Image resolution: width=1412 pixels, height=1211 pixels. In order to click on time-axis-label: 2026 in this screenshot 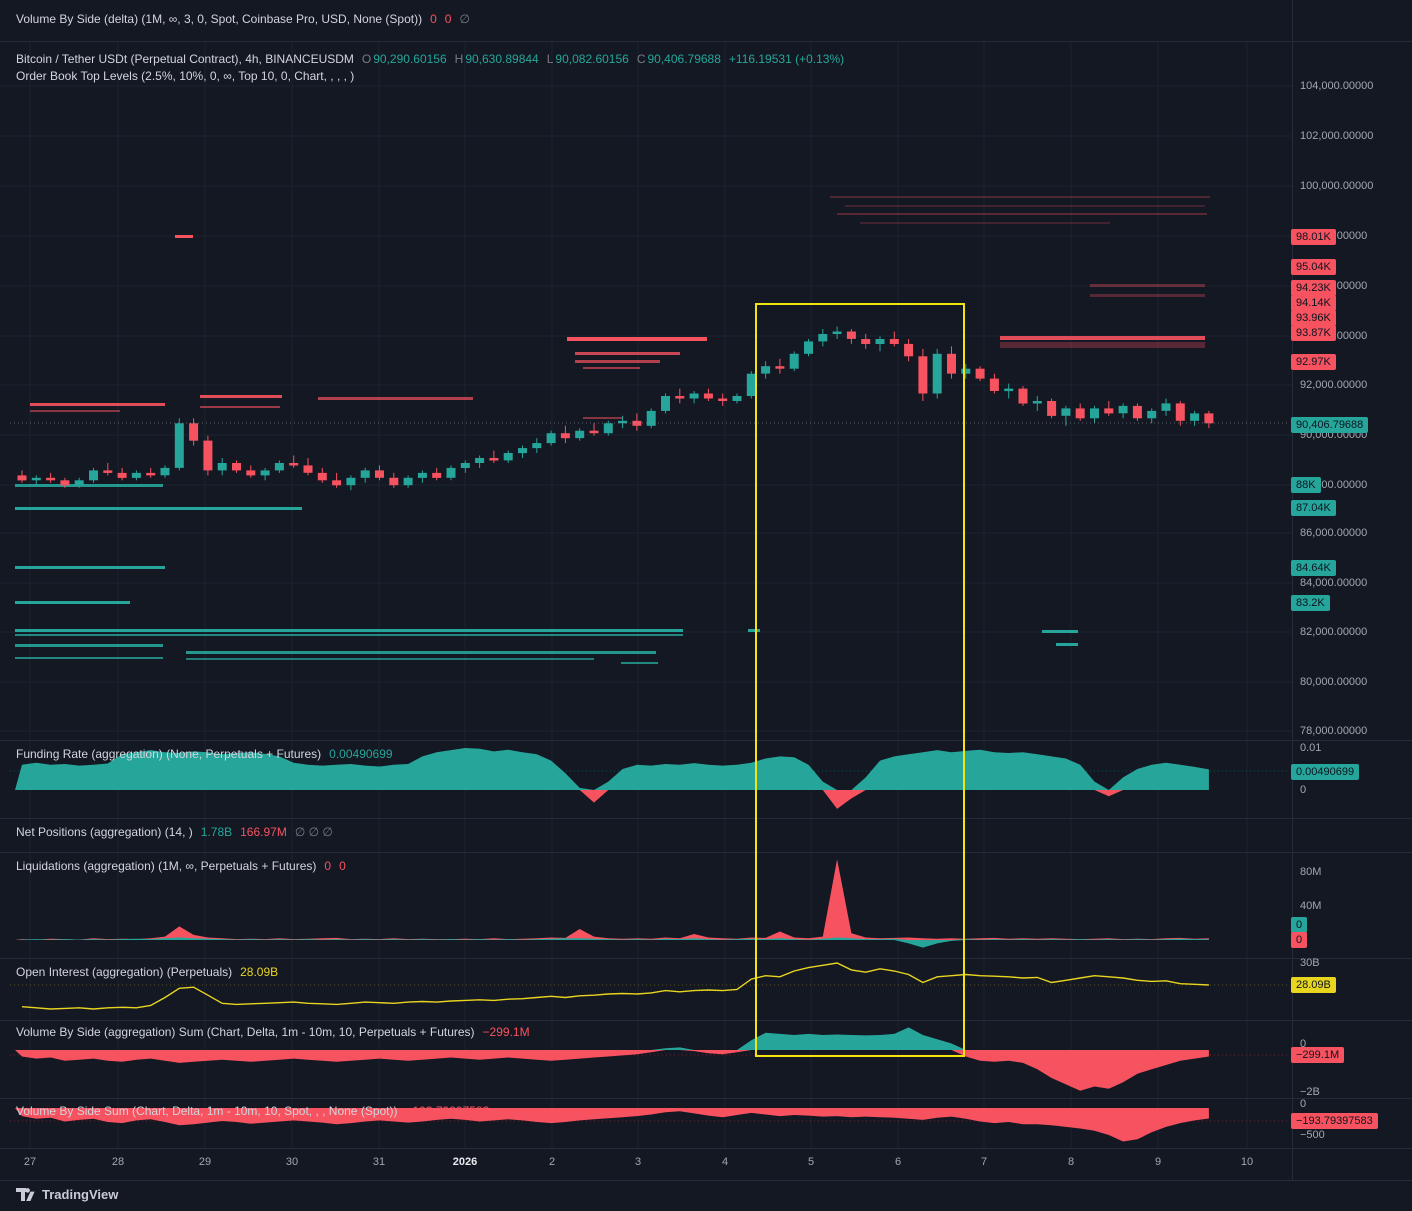, I will do `click(465, 1162)`.